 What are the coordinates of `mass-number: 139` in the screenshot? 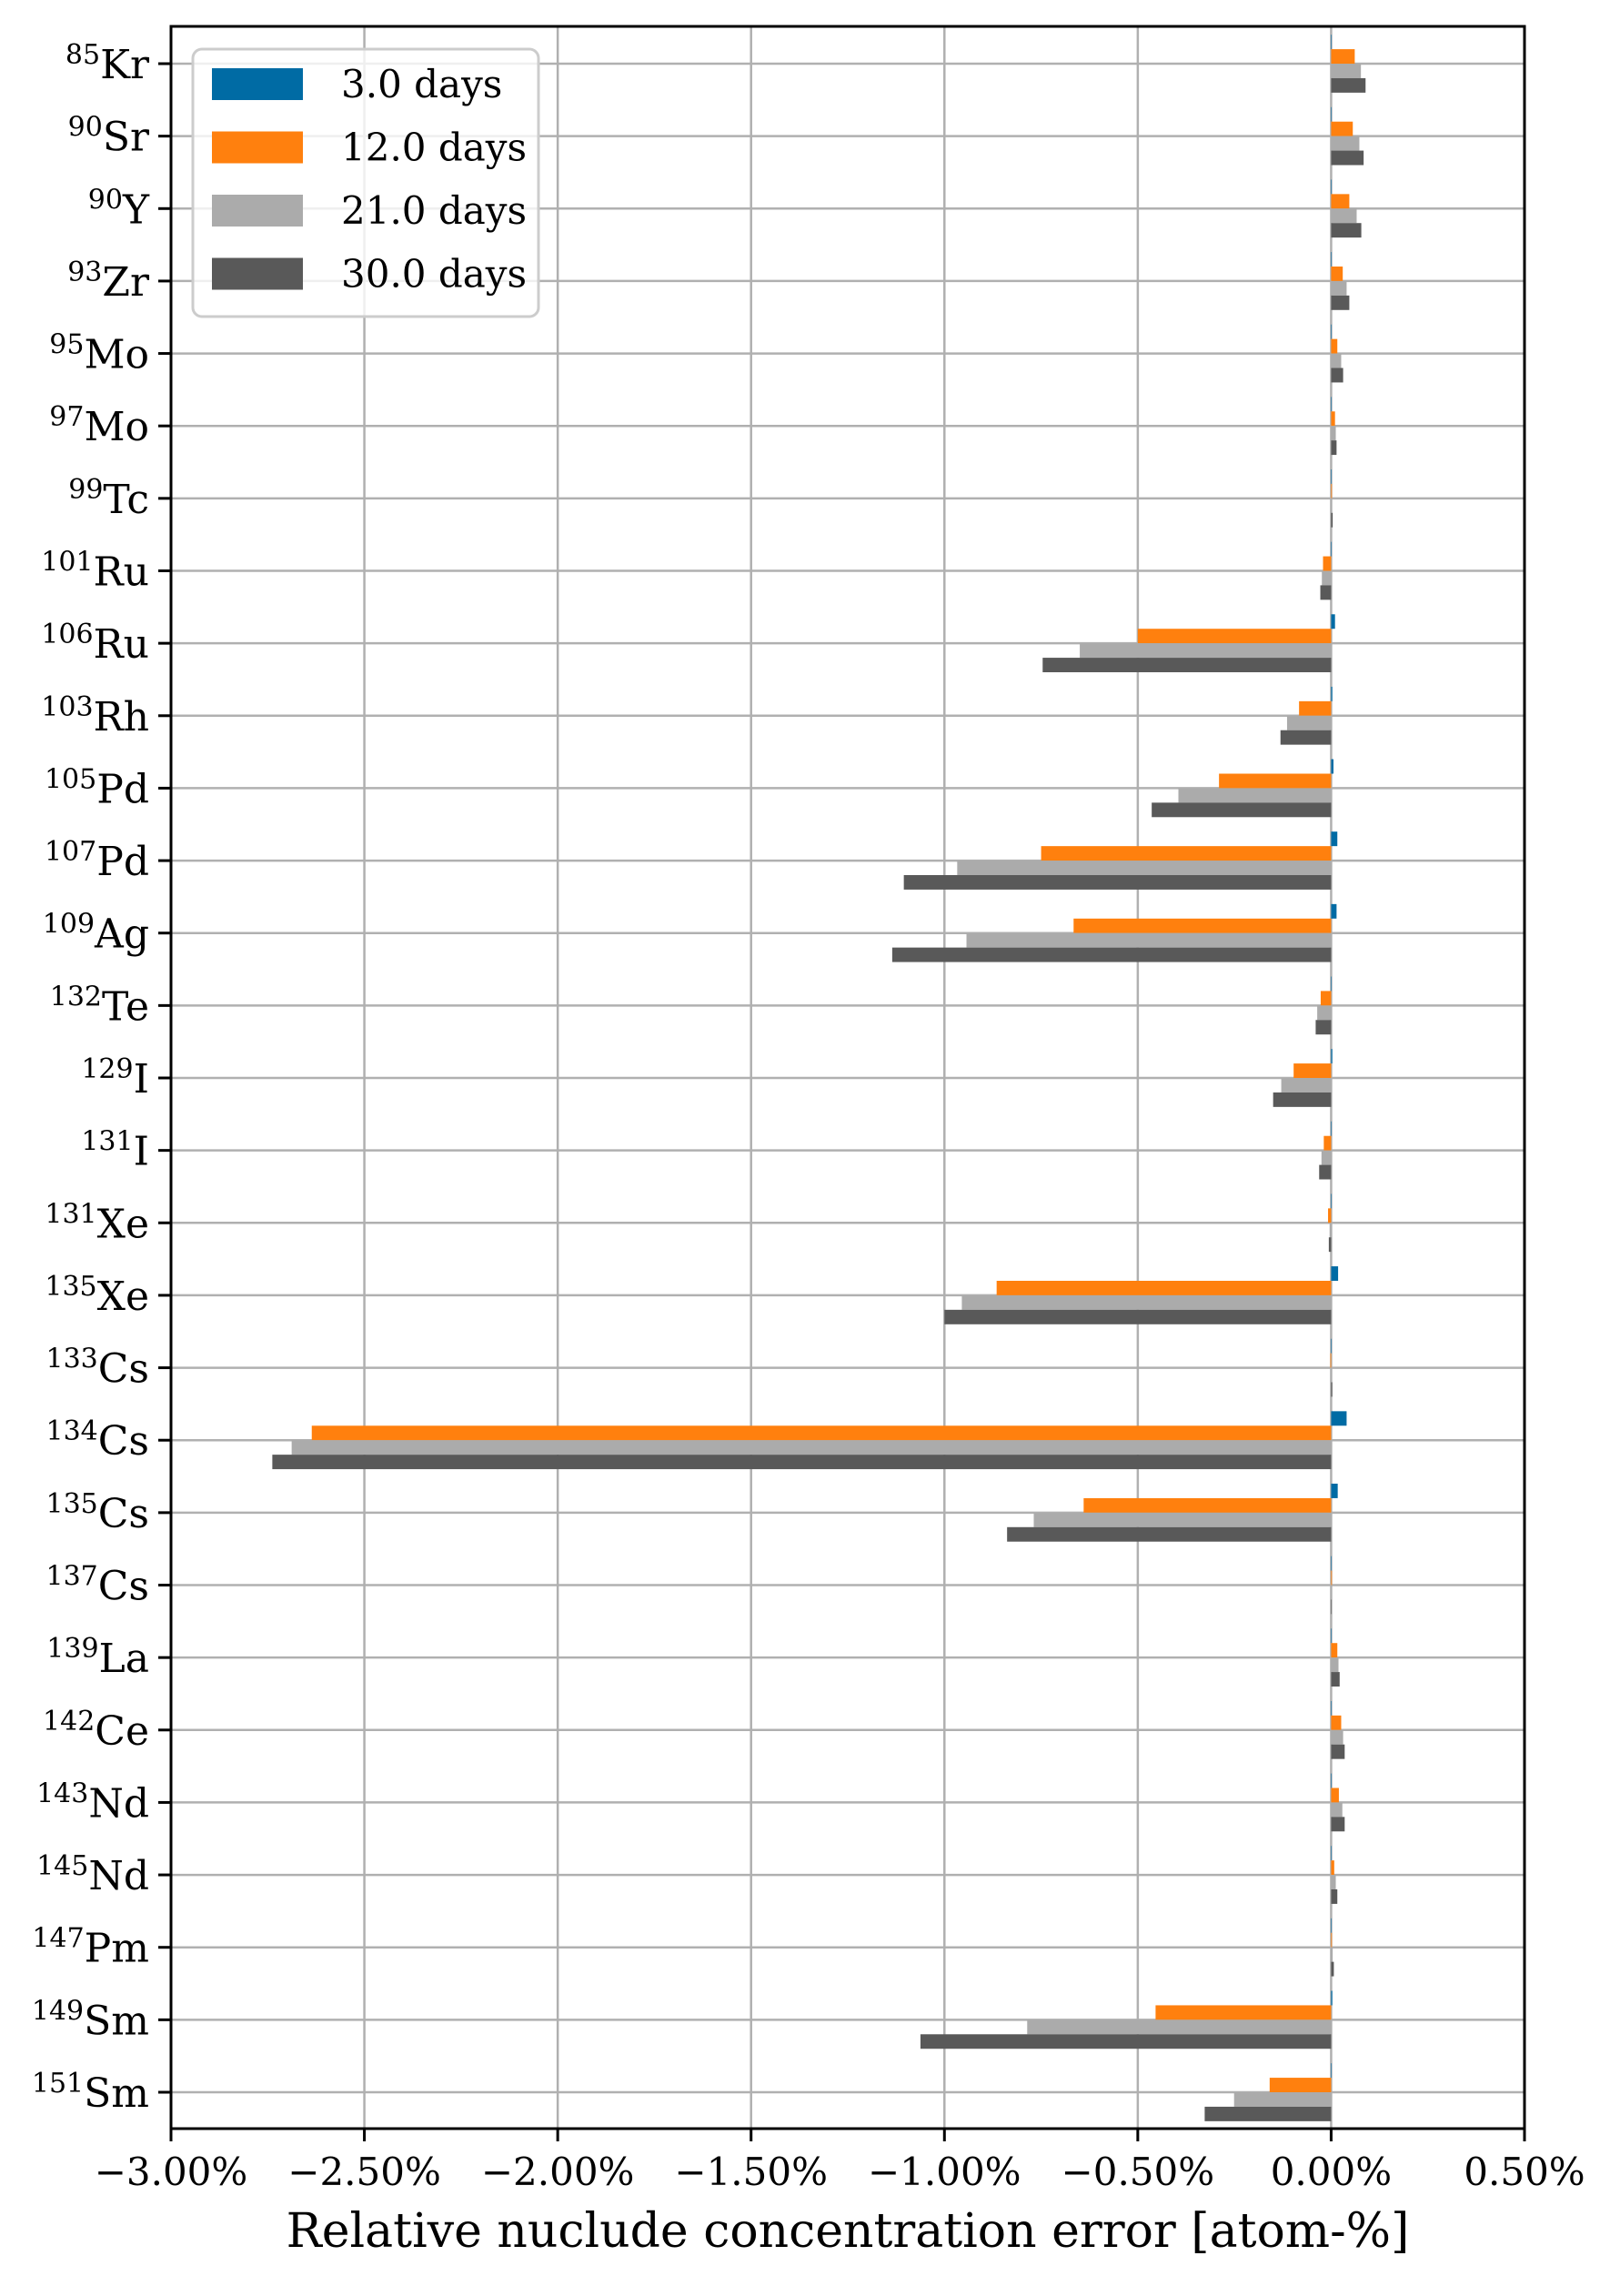 It's located at (72, 1649).